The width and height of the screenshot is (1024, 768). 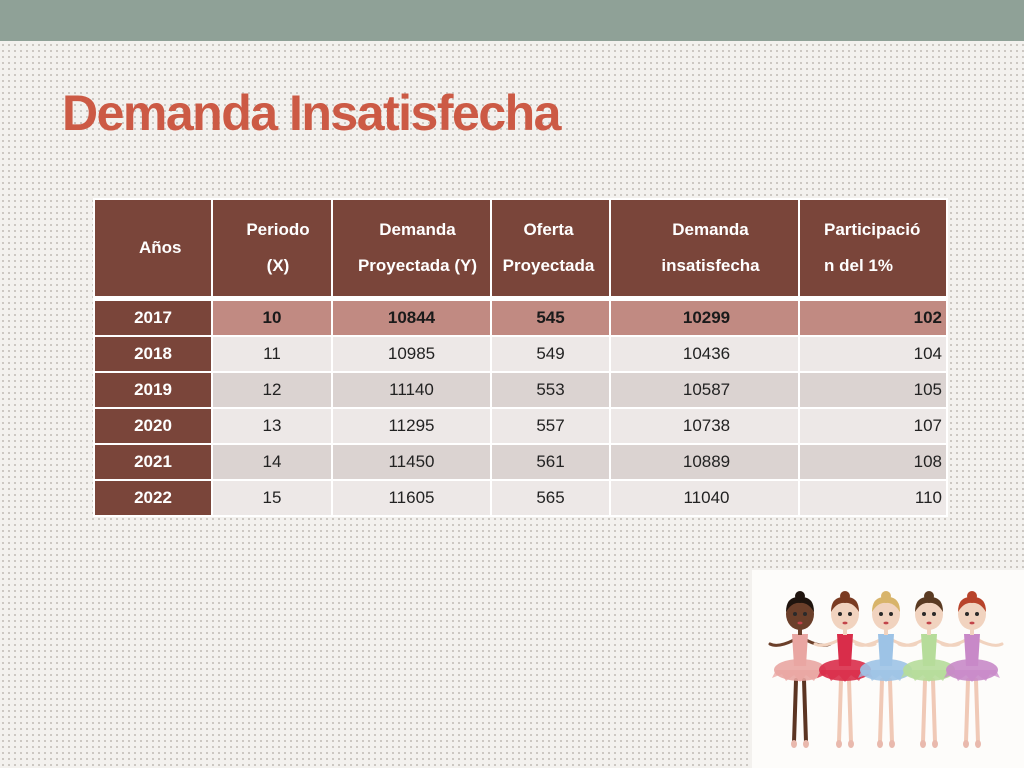 I want to click on cell-demanda-insatisfecha: 10889, so click(x=704, y=462).